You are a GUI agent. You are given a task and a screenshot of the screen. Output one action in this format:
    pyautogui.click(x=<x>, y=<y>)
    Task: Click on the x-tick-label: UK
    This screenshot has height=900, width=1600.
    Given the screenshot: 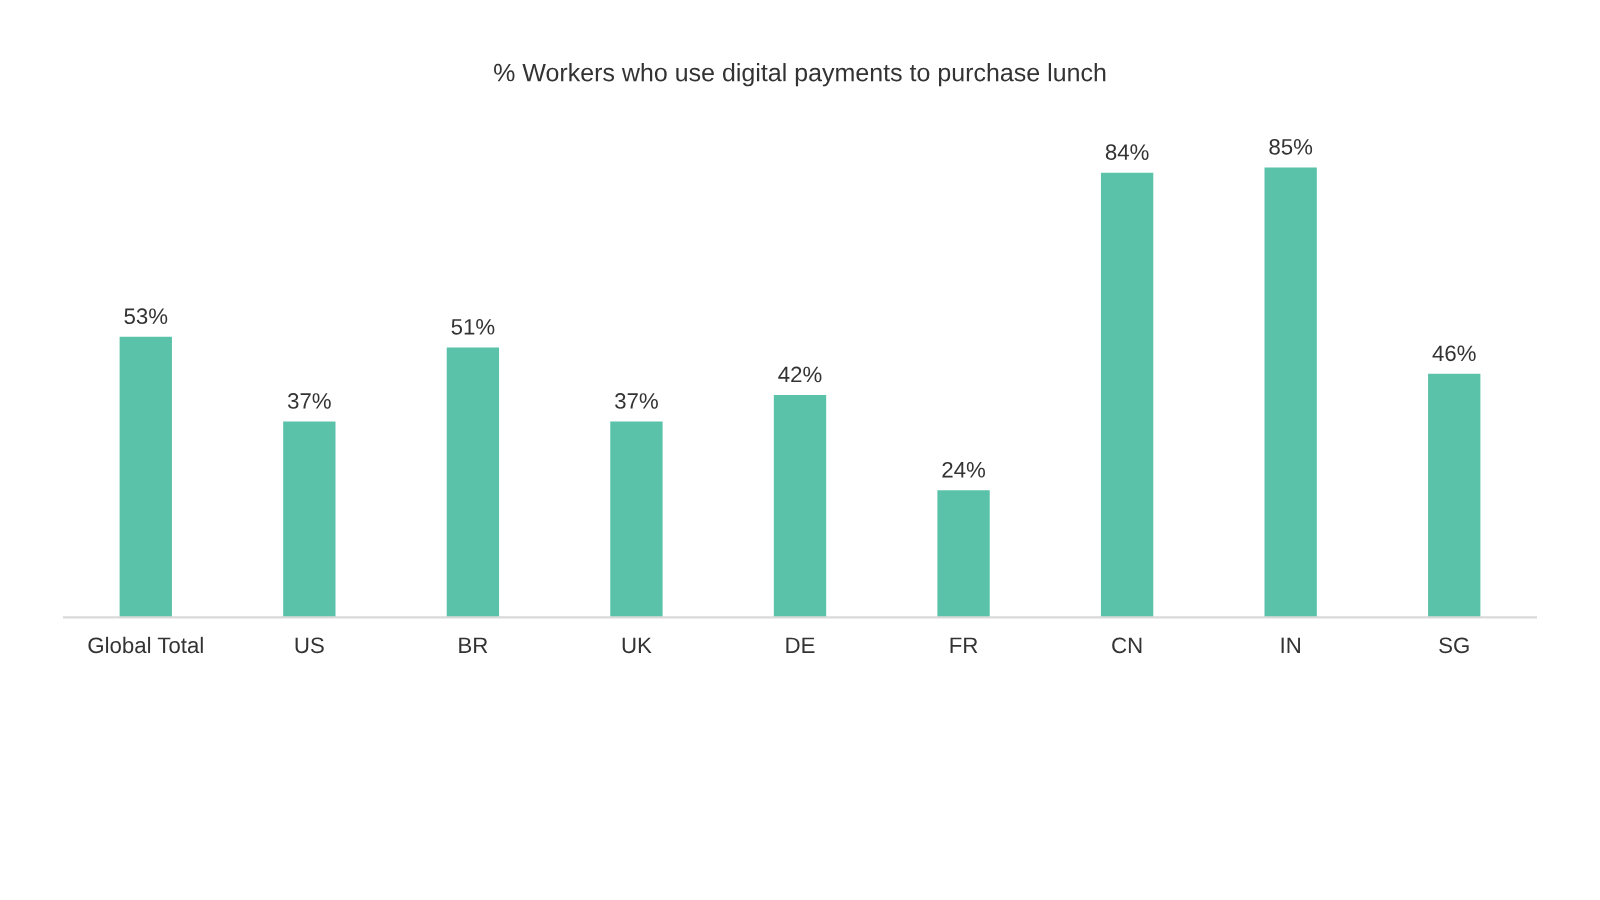 What is the action you would take?
    pyautogui.click(x=637, y=645)
    